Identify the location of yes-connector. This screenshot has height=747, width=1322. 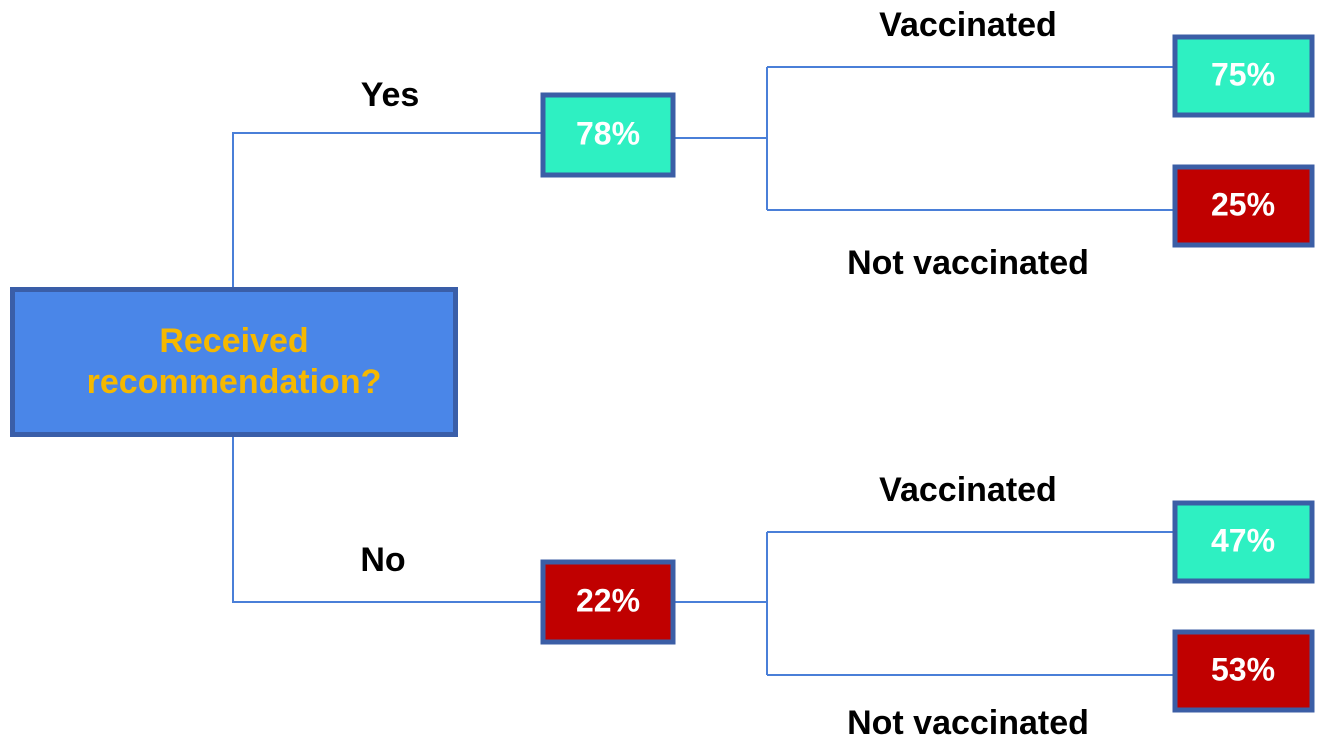
(924, 138).